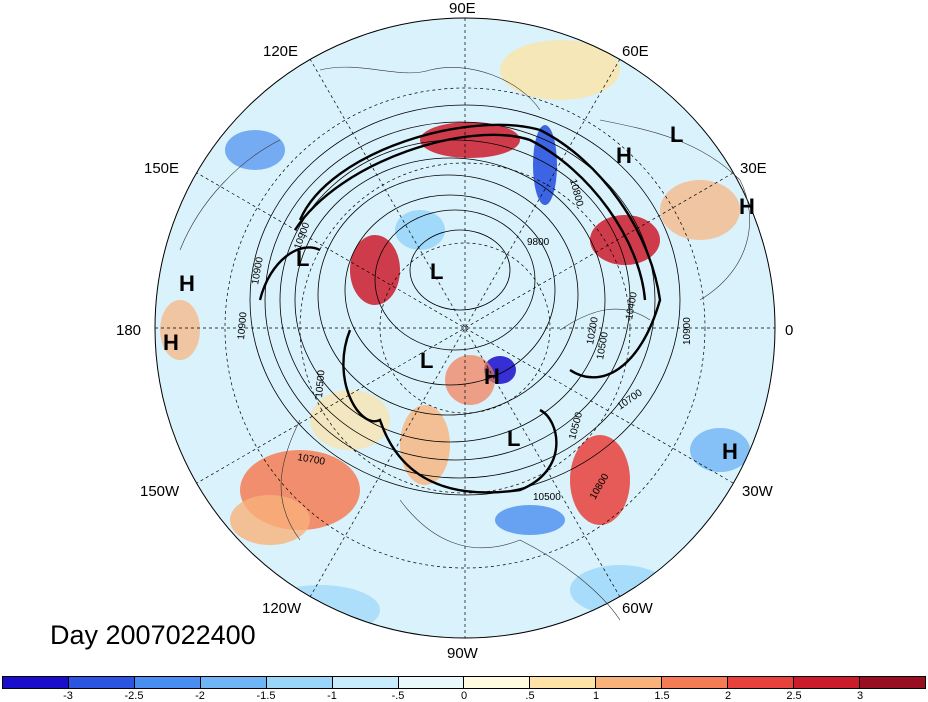 Image resolution: width=928 pixels, height=702 pixels. What do you see at coordinates (332, 696) in the screenshot?
I see `colorbar-tick-label: -1` at bounding box center [332, 696].